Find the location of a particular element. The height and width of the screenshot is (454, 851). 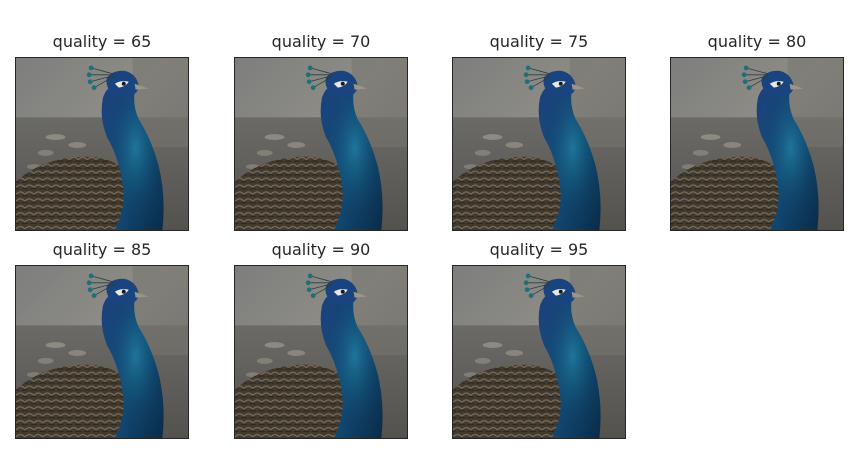

panel-quality-80: quality = 80 is located at coordinates (757, 136).